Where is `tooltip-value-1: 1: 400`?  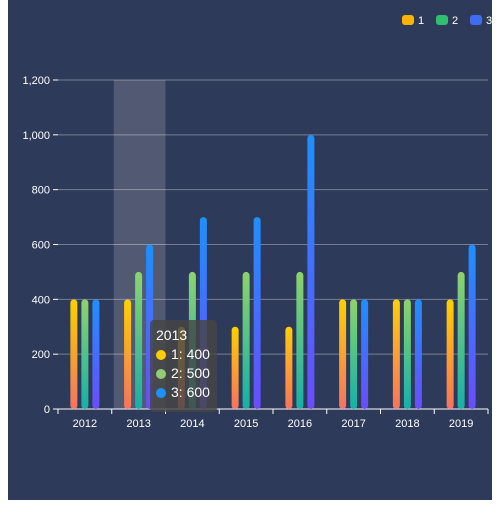 tooltip-value-1: 1: 400 is located at coordinates (190, 354).